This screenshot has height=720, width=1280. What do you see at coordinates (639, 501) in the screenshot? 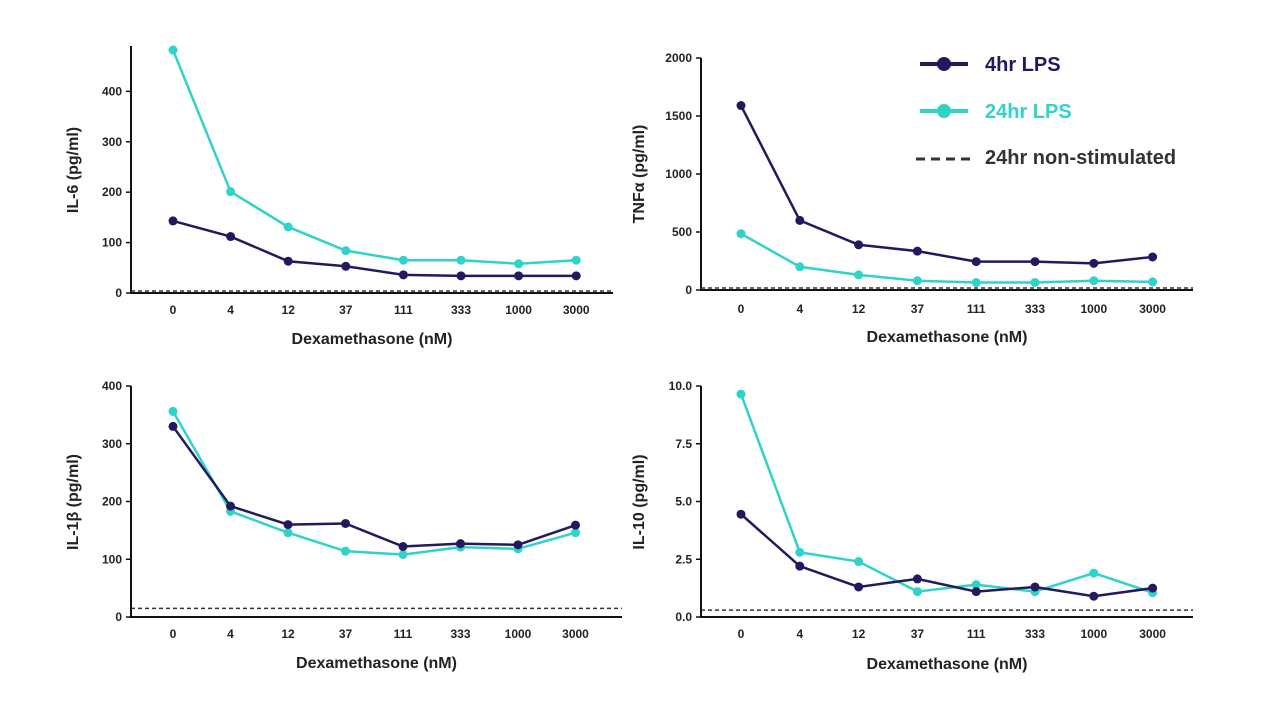
I see `y-axis-title: IL-10 (pg/ml)` at bounding box center [639, 501].